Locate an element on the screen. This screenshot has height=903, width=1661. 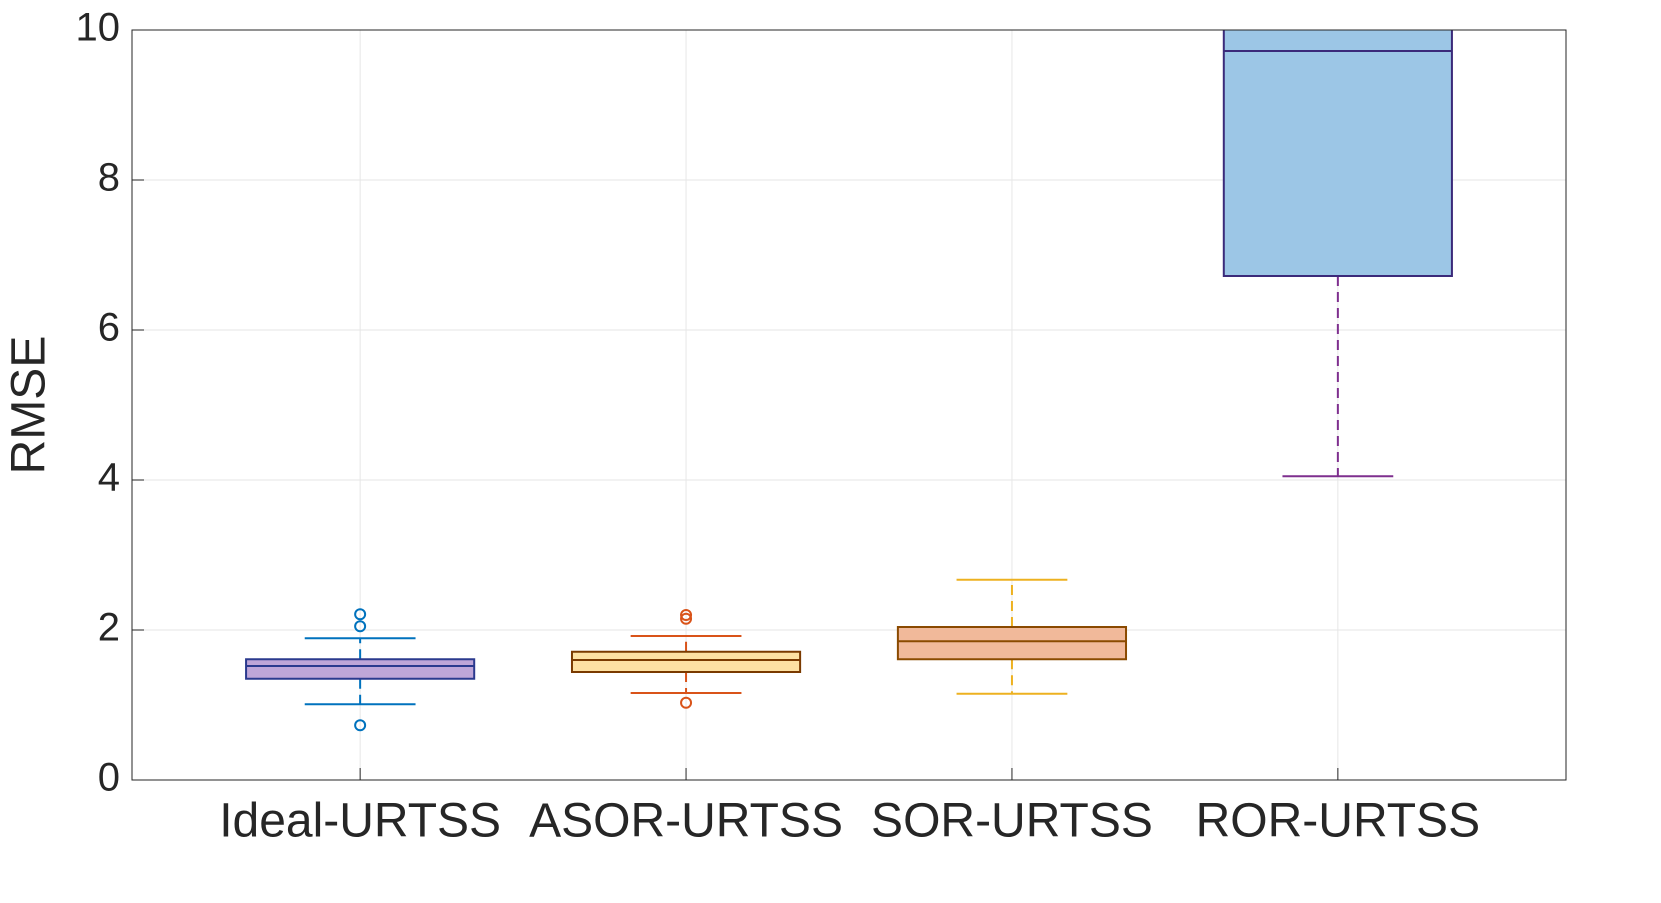
y-tick-label: 0 is located at coordinates (109, 778).